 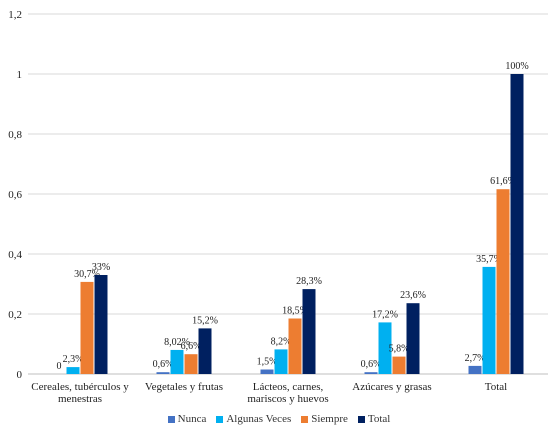 I want to click on legend-label-nunca: Nunca, so click(x=192, y=419).